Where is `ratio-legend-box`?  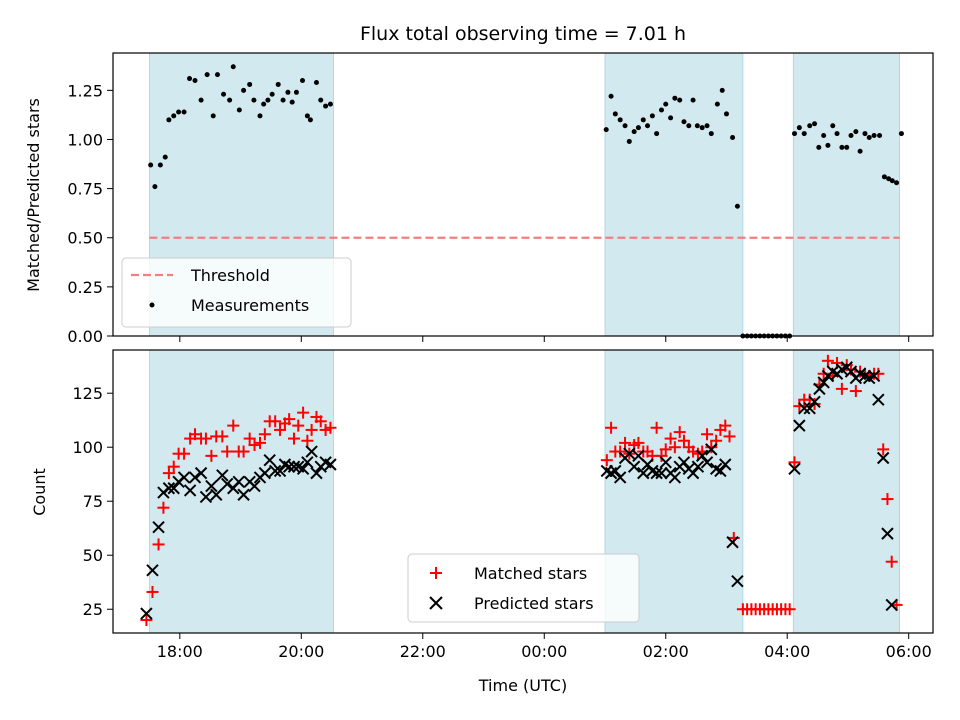 ratio-legend-box is located at coordinates (236, 292).